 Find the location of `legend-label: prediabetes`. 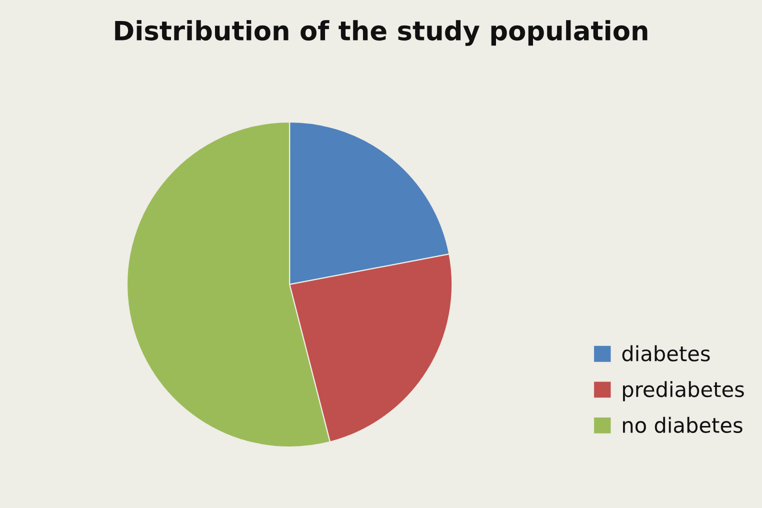

legend-label: prediabetes is located at coordinates (683, 391).